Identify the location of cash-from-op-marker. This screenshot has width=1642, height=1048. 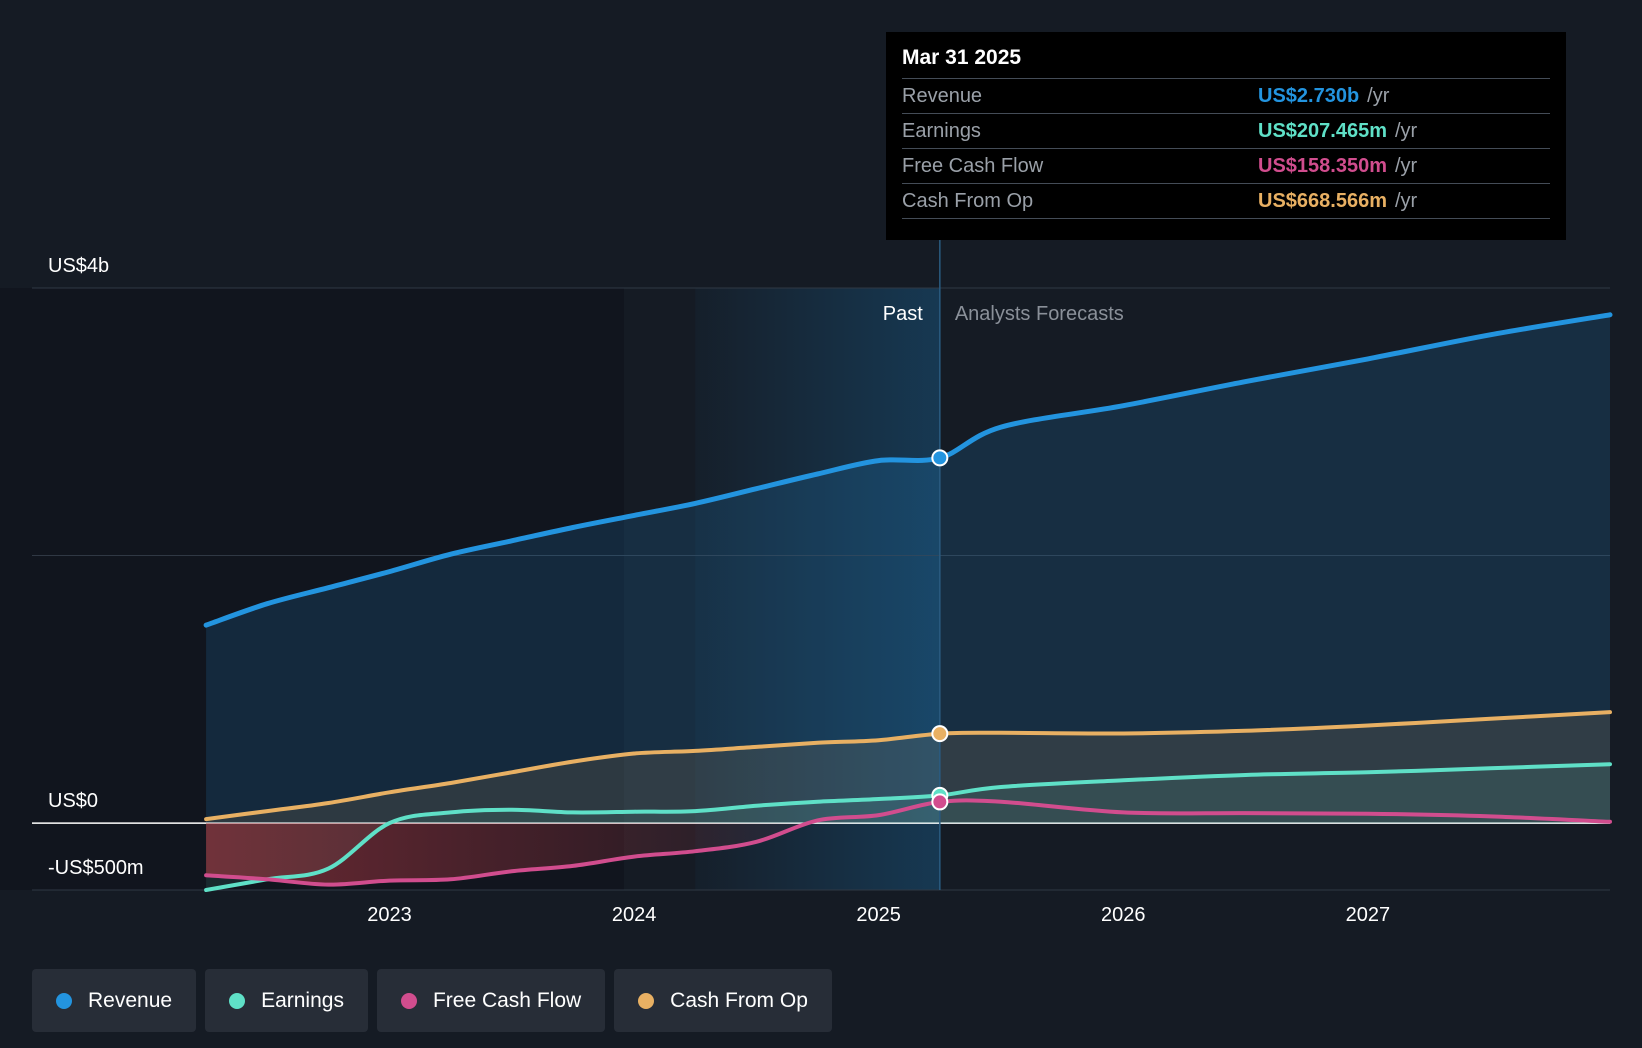
(940, 734).